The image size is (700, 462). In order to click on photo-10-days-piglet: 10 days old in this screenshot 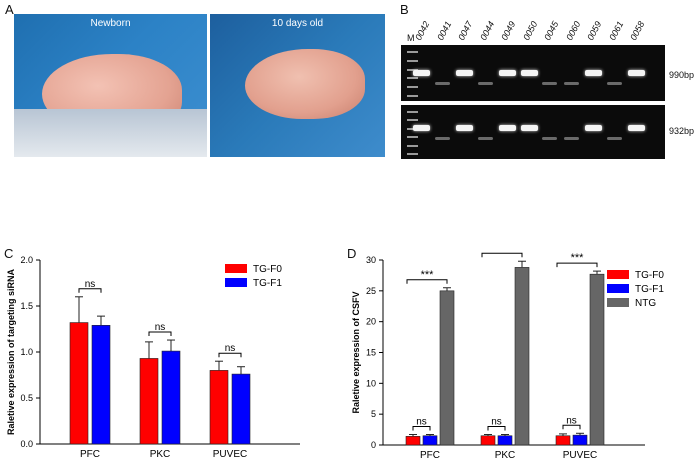, I will do `click(297, 85)`.